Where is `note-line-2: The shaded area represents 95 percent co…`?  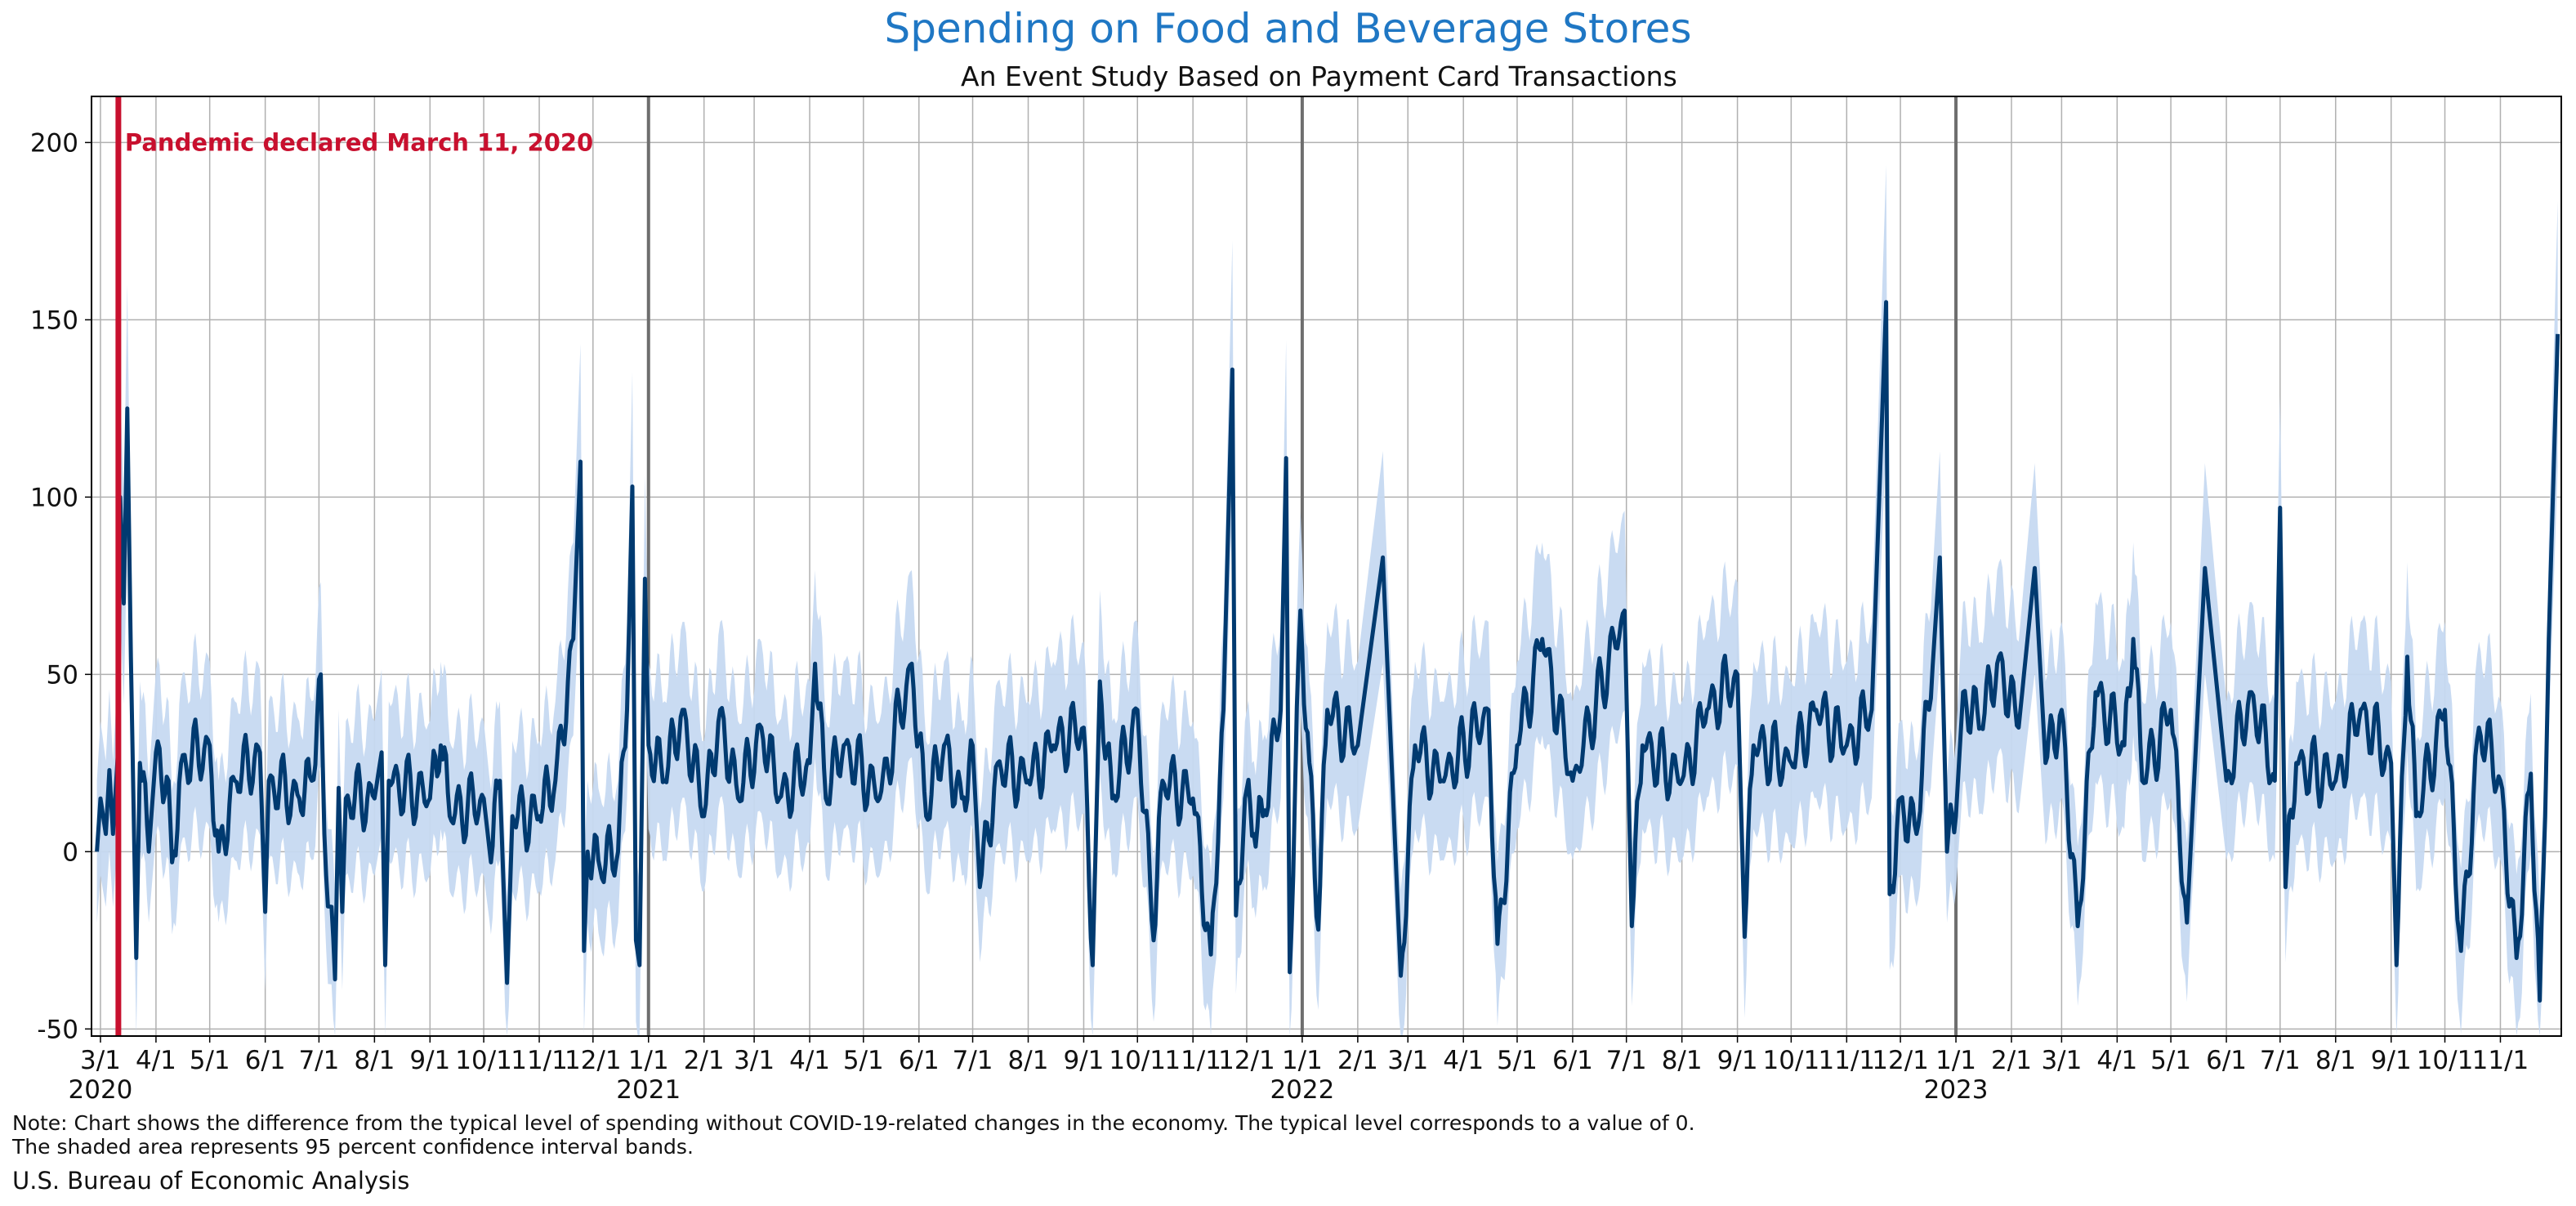 note-line-2: The shaded area represents 95 percent co… is located at coordinates (353, 1147).